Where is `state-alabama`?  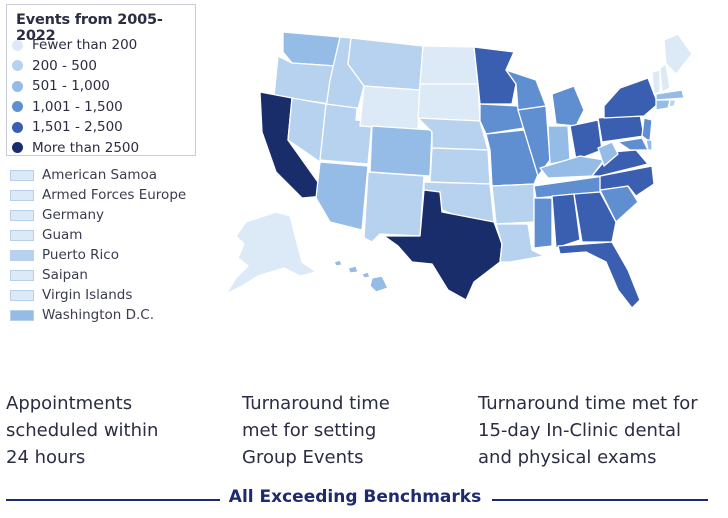
state-alabama is located at coordinates (566, 221).